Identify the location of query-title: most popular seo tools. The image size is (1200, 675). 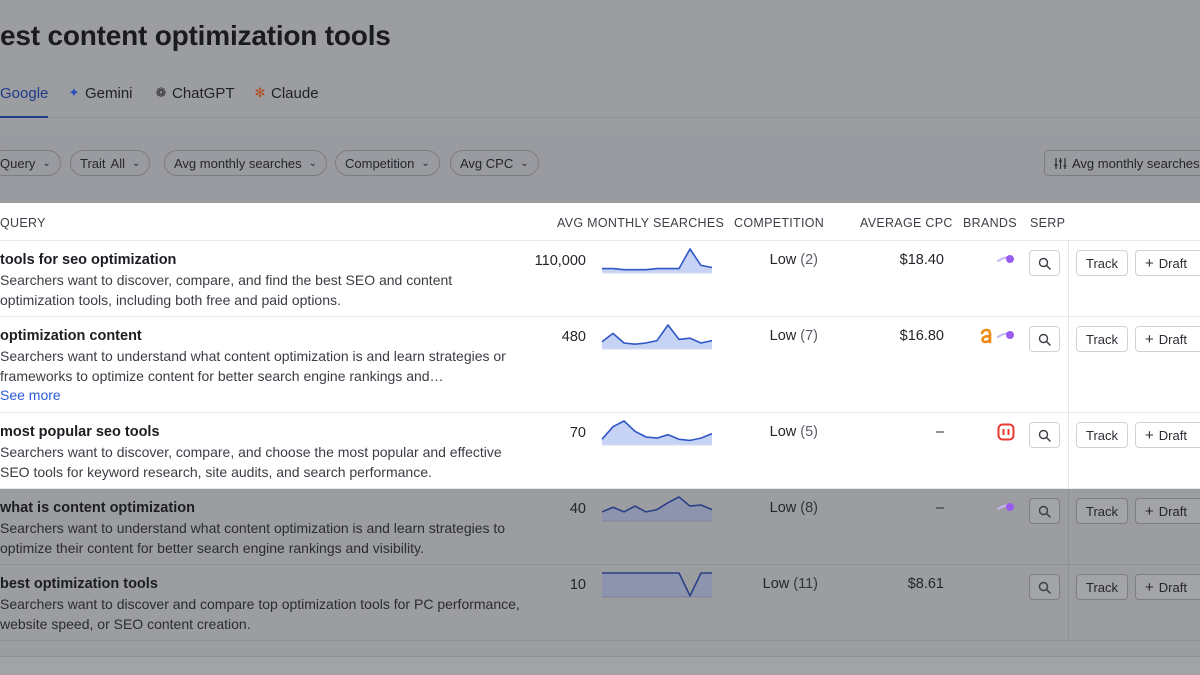
(80, 432).